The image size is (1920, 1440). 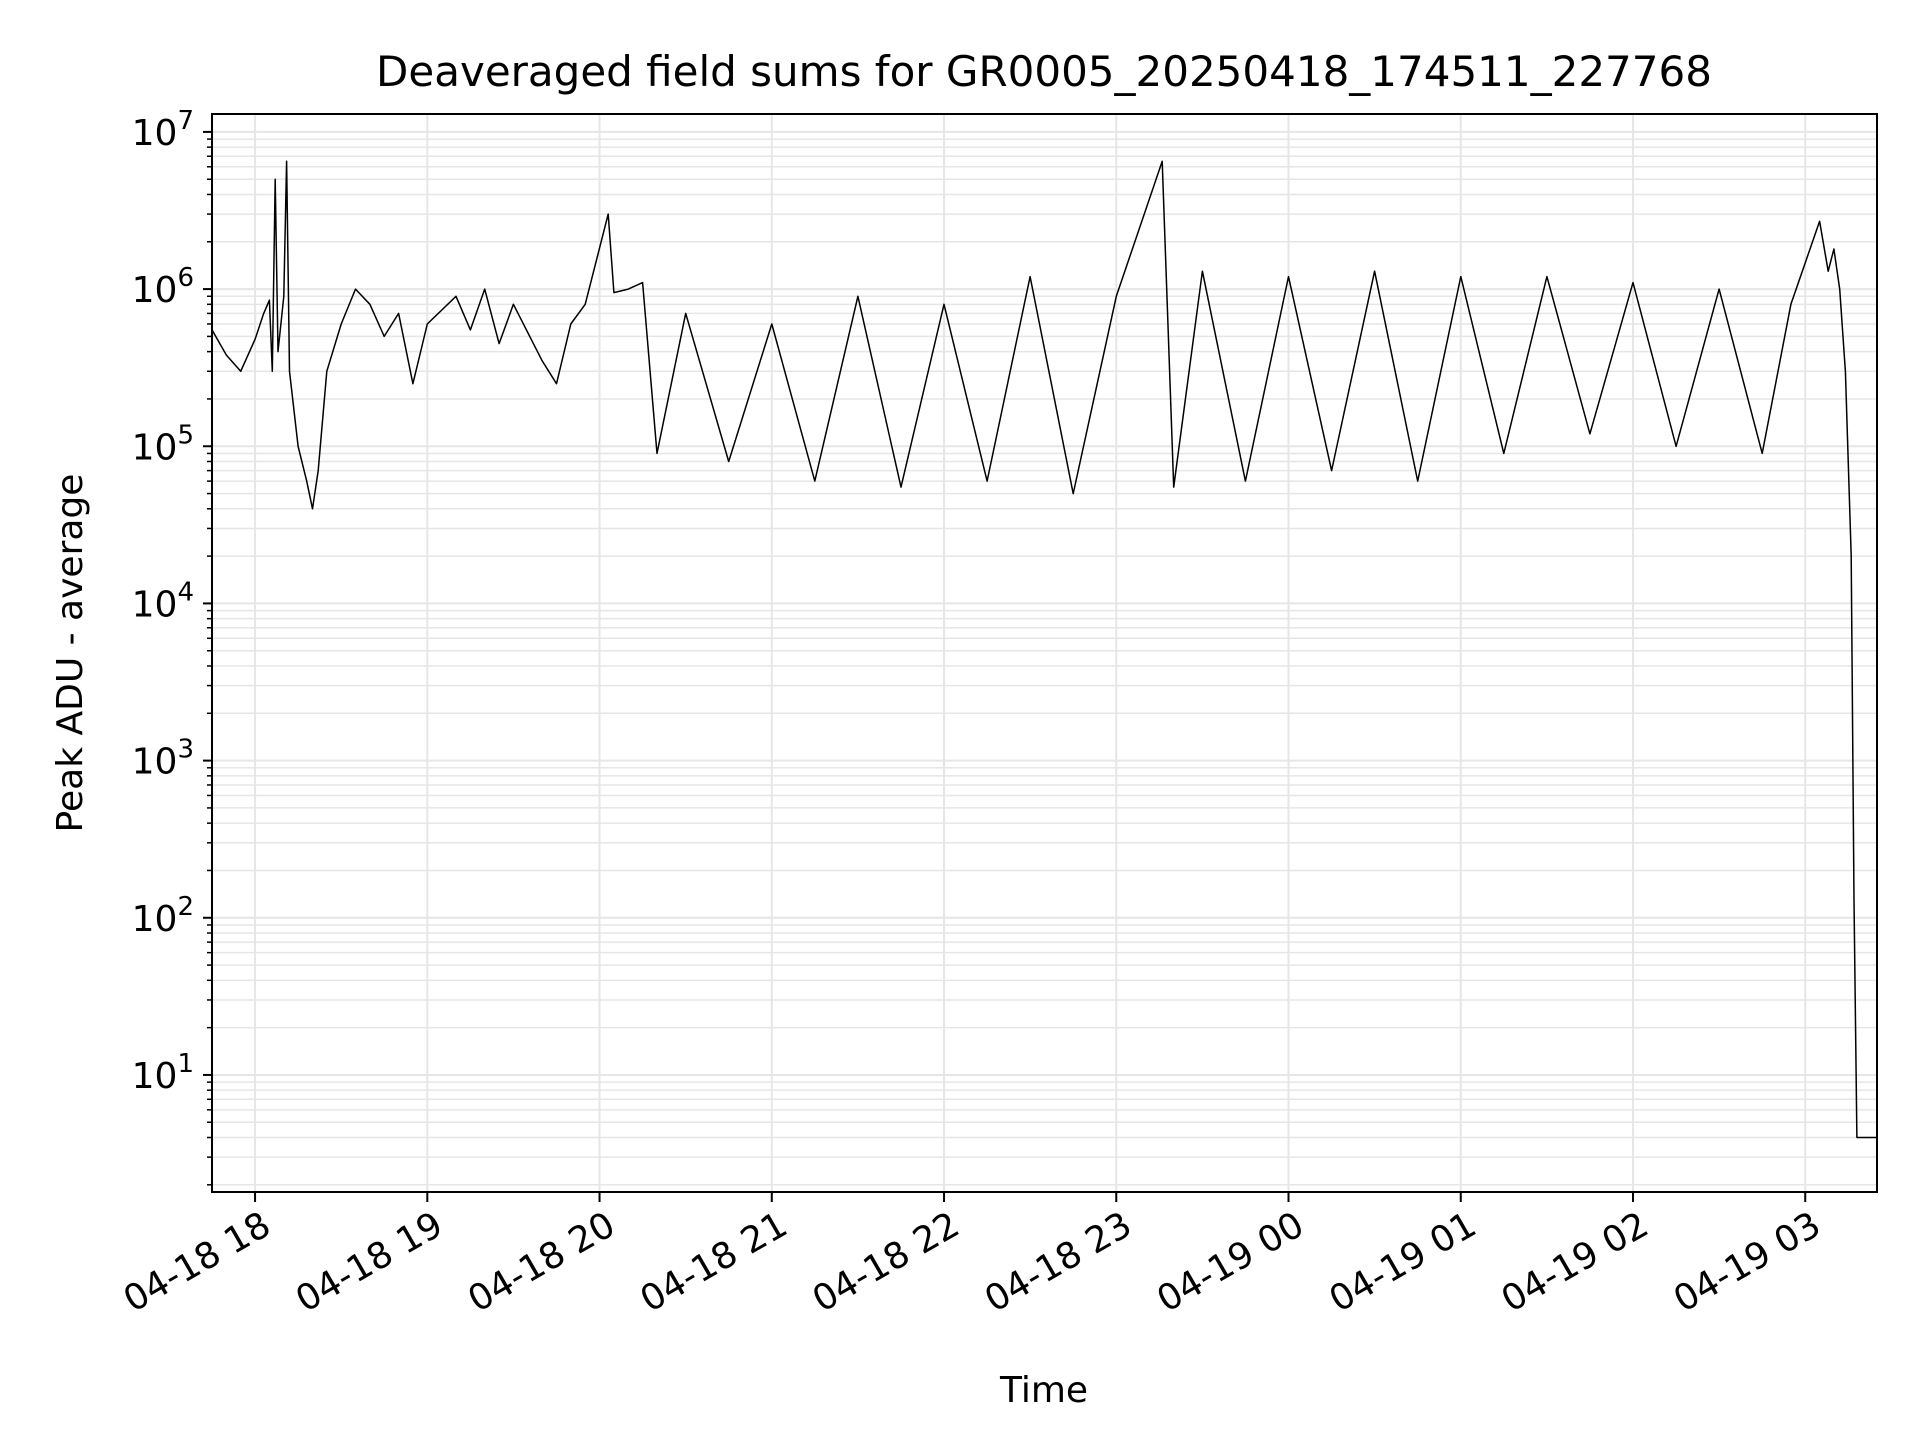 What do you see at coordinates (163, 287) in the screenshot?
I see `y-tick-label: 10⁶` at bounding box center [163, 287].